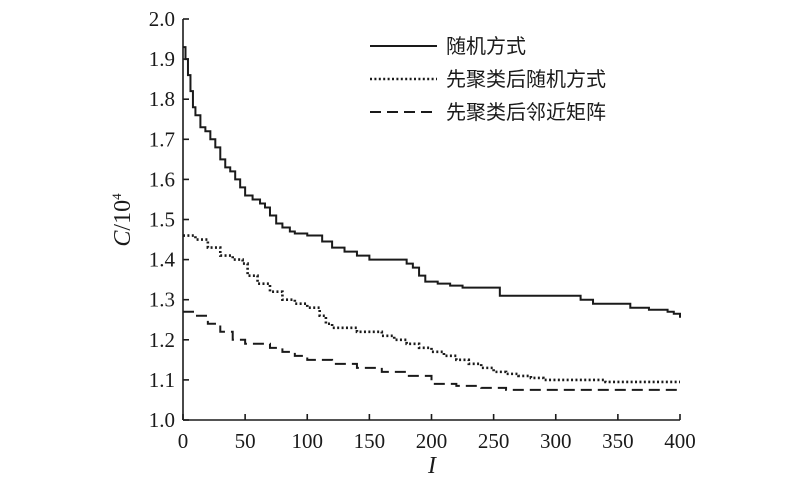 This screenshot has width=800, height=492. What do you see at coordinates (370, 441) in the screenshot?
I see `x-tick-label: 150` at bounding box center [370, 441].